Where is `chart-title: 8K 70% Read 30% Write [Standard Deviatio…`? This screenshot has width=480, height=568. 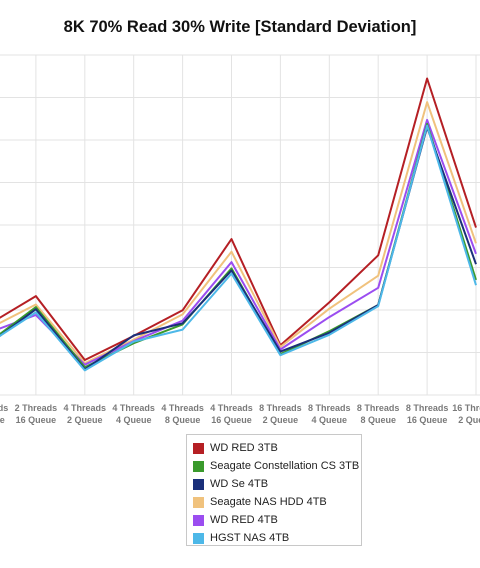 chart-title: 8K 70% Read 30% Write [Standard Deviatio… is located at coordinates (240, 27).